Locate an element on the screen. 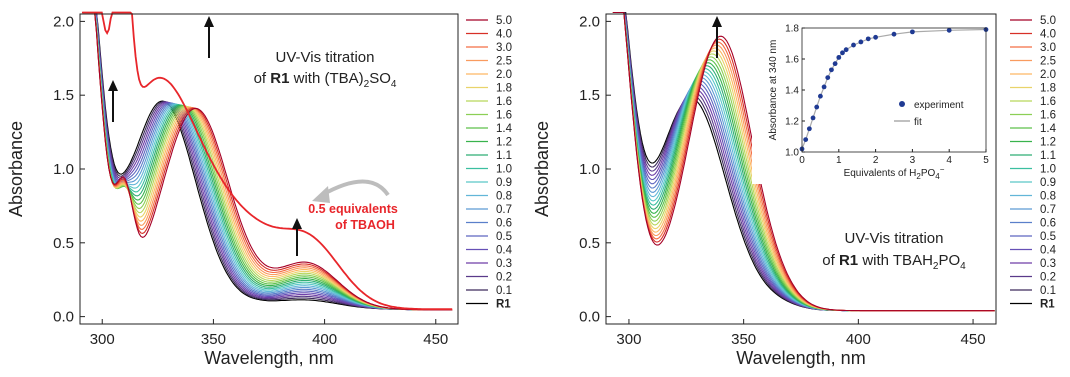  up-arrow-icon is located at coordinates (297, 223).